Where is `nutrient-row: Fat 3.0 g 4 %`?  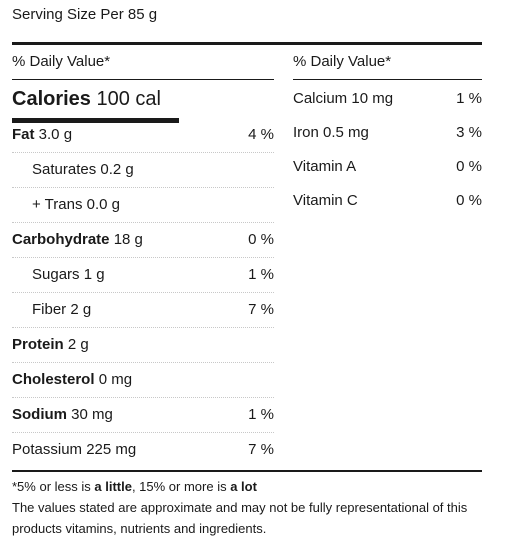
nutrient-row: Fat 3.0 g 4 % is located at coordinates (143, 135).